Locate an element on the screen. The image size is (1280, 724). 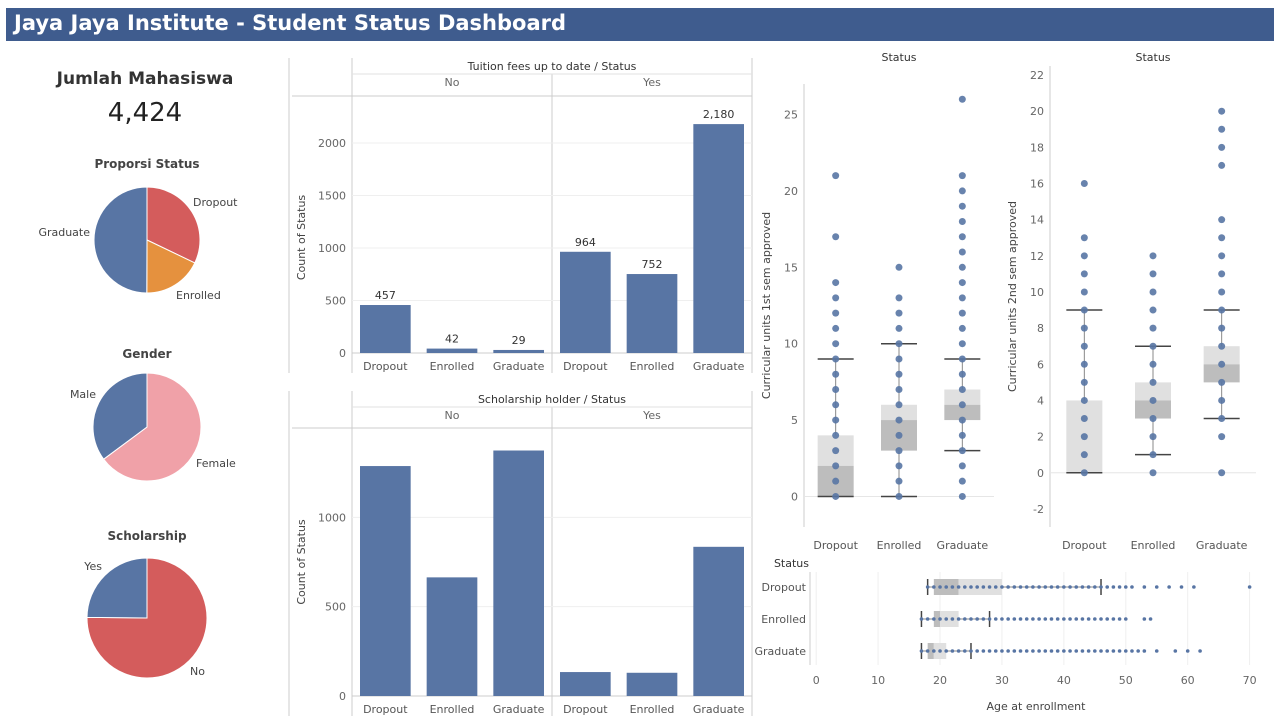
bar-value-label-tuition: 2,180 is located at coordinates (719, 114).